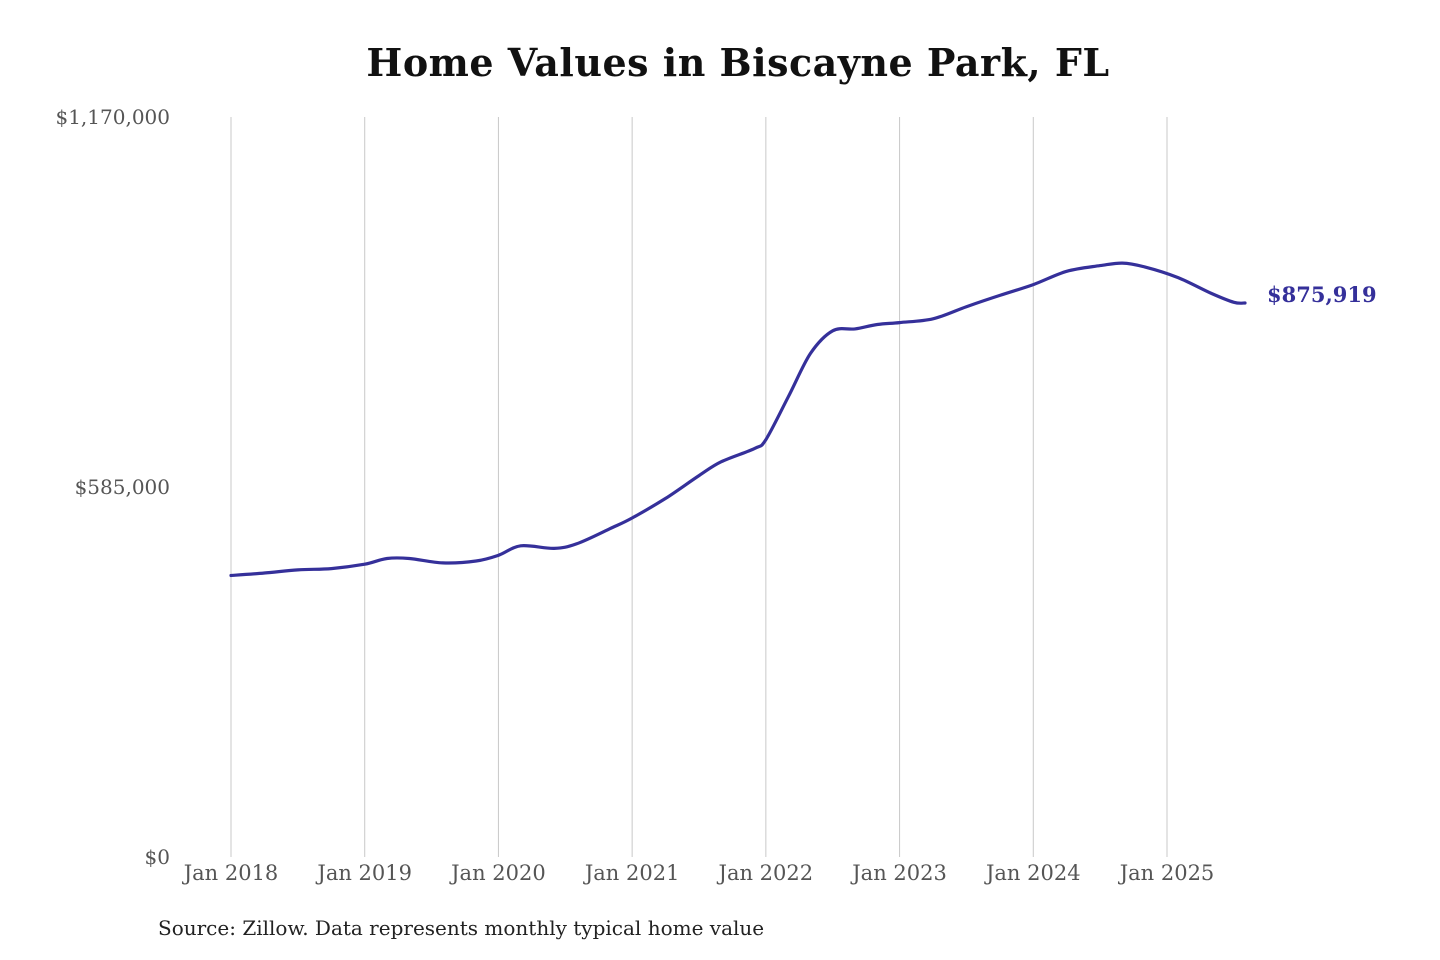 This screenshot has height=960, width=1440. What do you see at coordinates (363, 873) in the screenshot?
I see `x-tick-label: Jan 2019` at bounding box center [363, 873].